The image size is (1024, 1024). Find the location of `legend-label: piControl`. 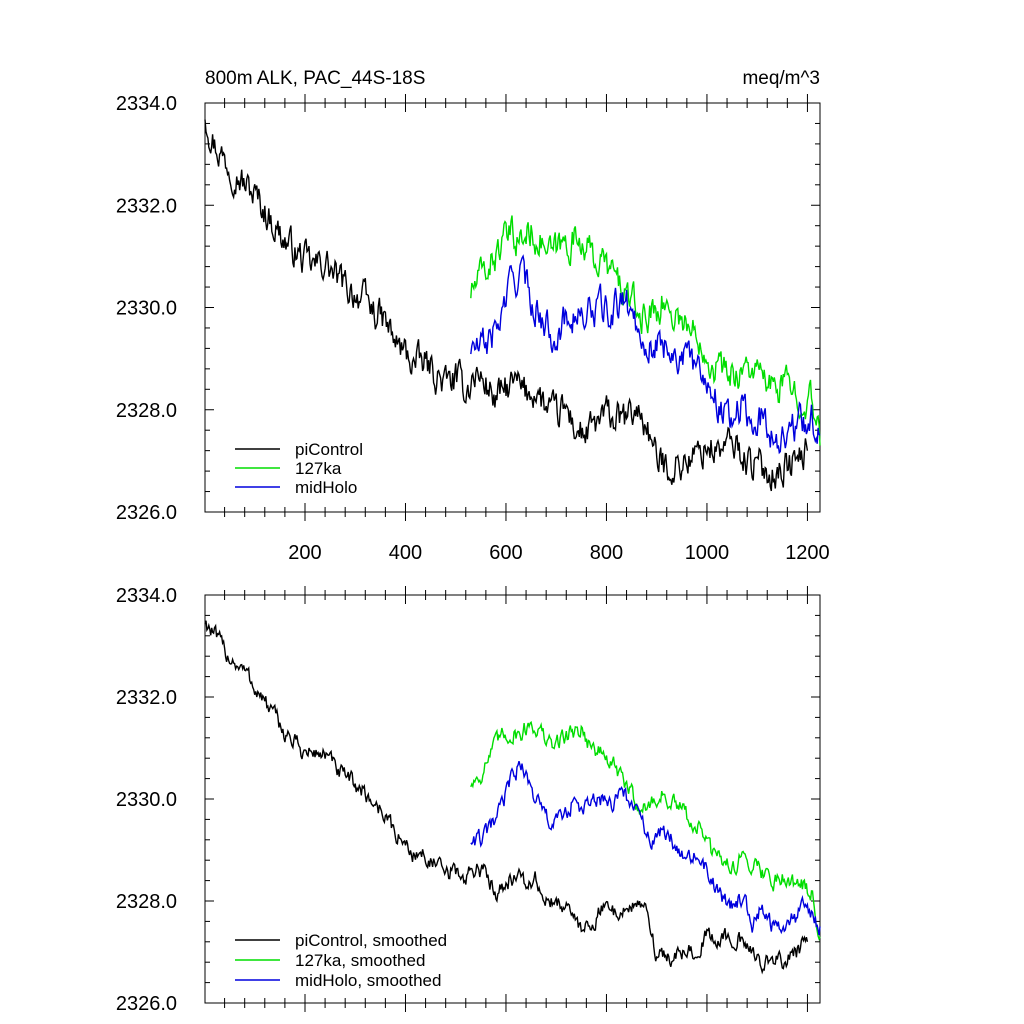

legend-label: piControl is located at coordinates (329, 449).